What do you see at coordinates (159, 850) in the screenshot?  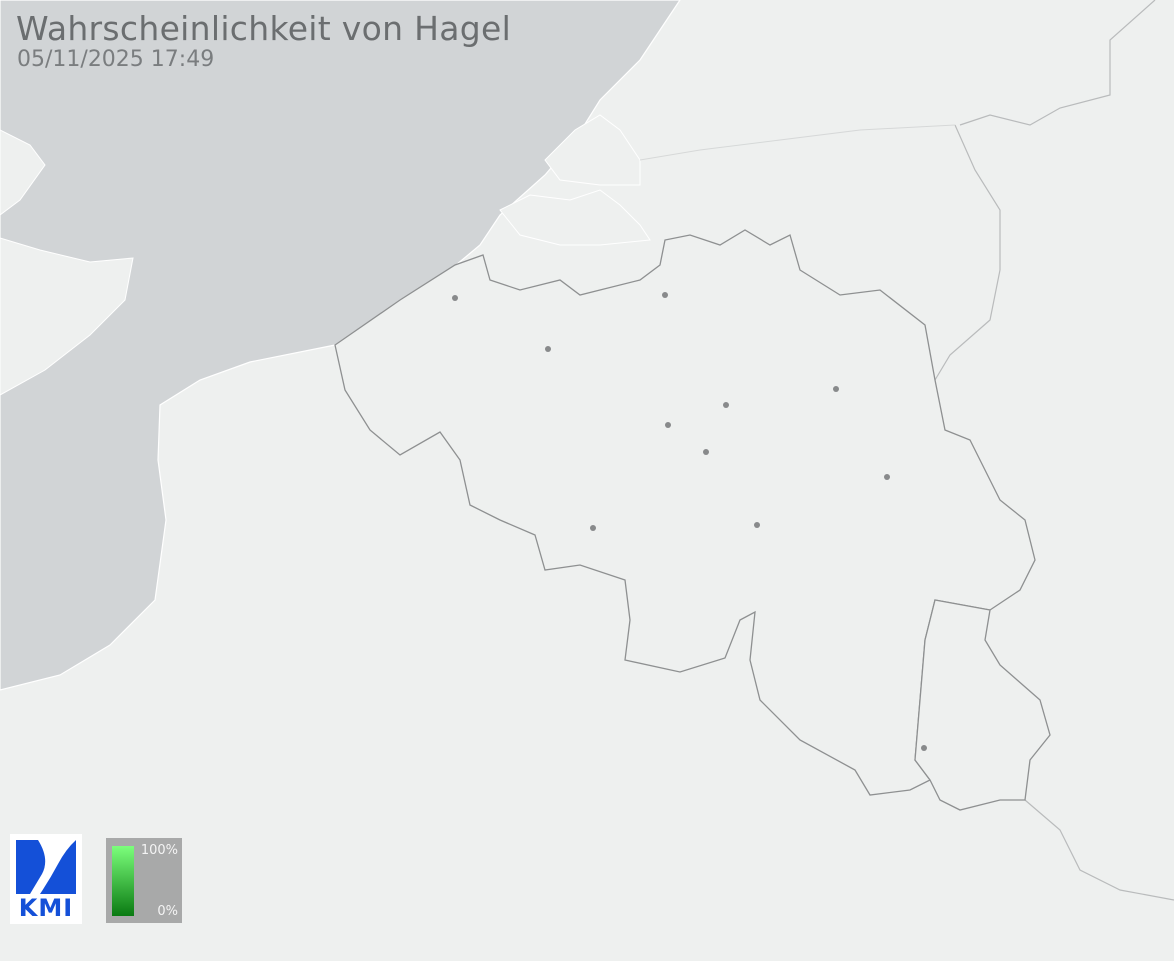 I see `legend-max-label: 100%` at bounding box center [159, 850].